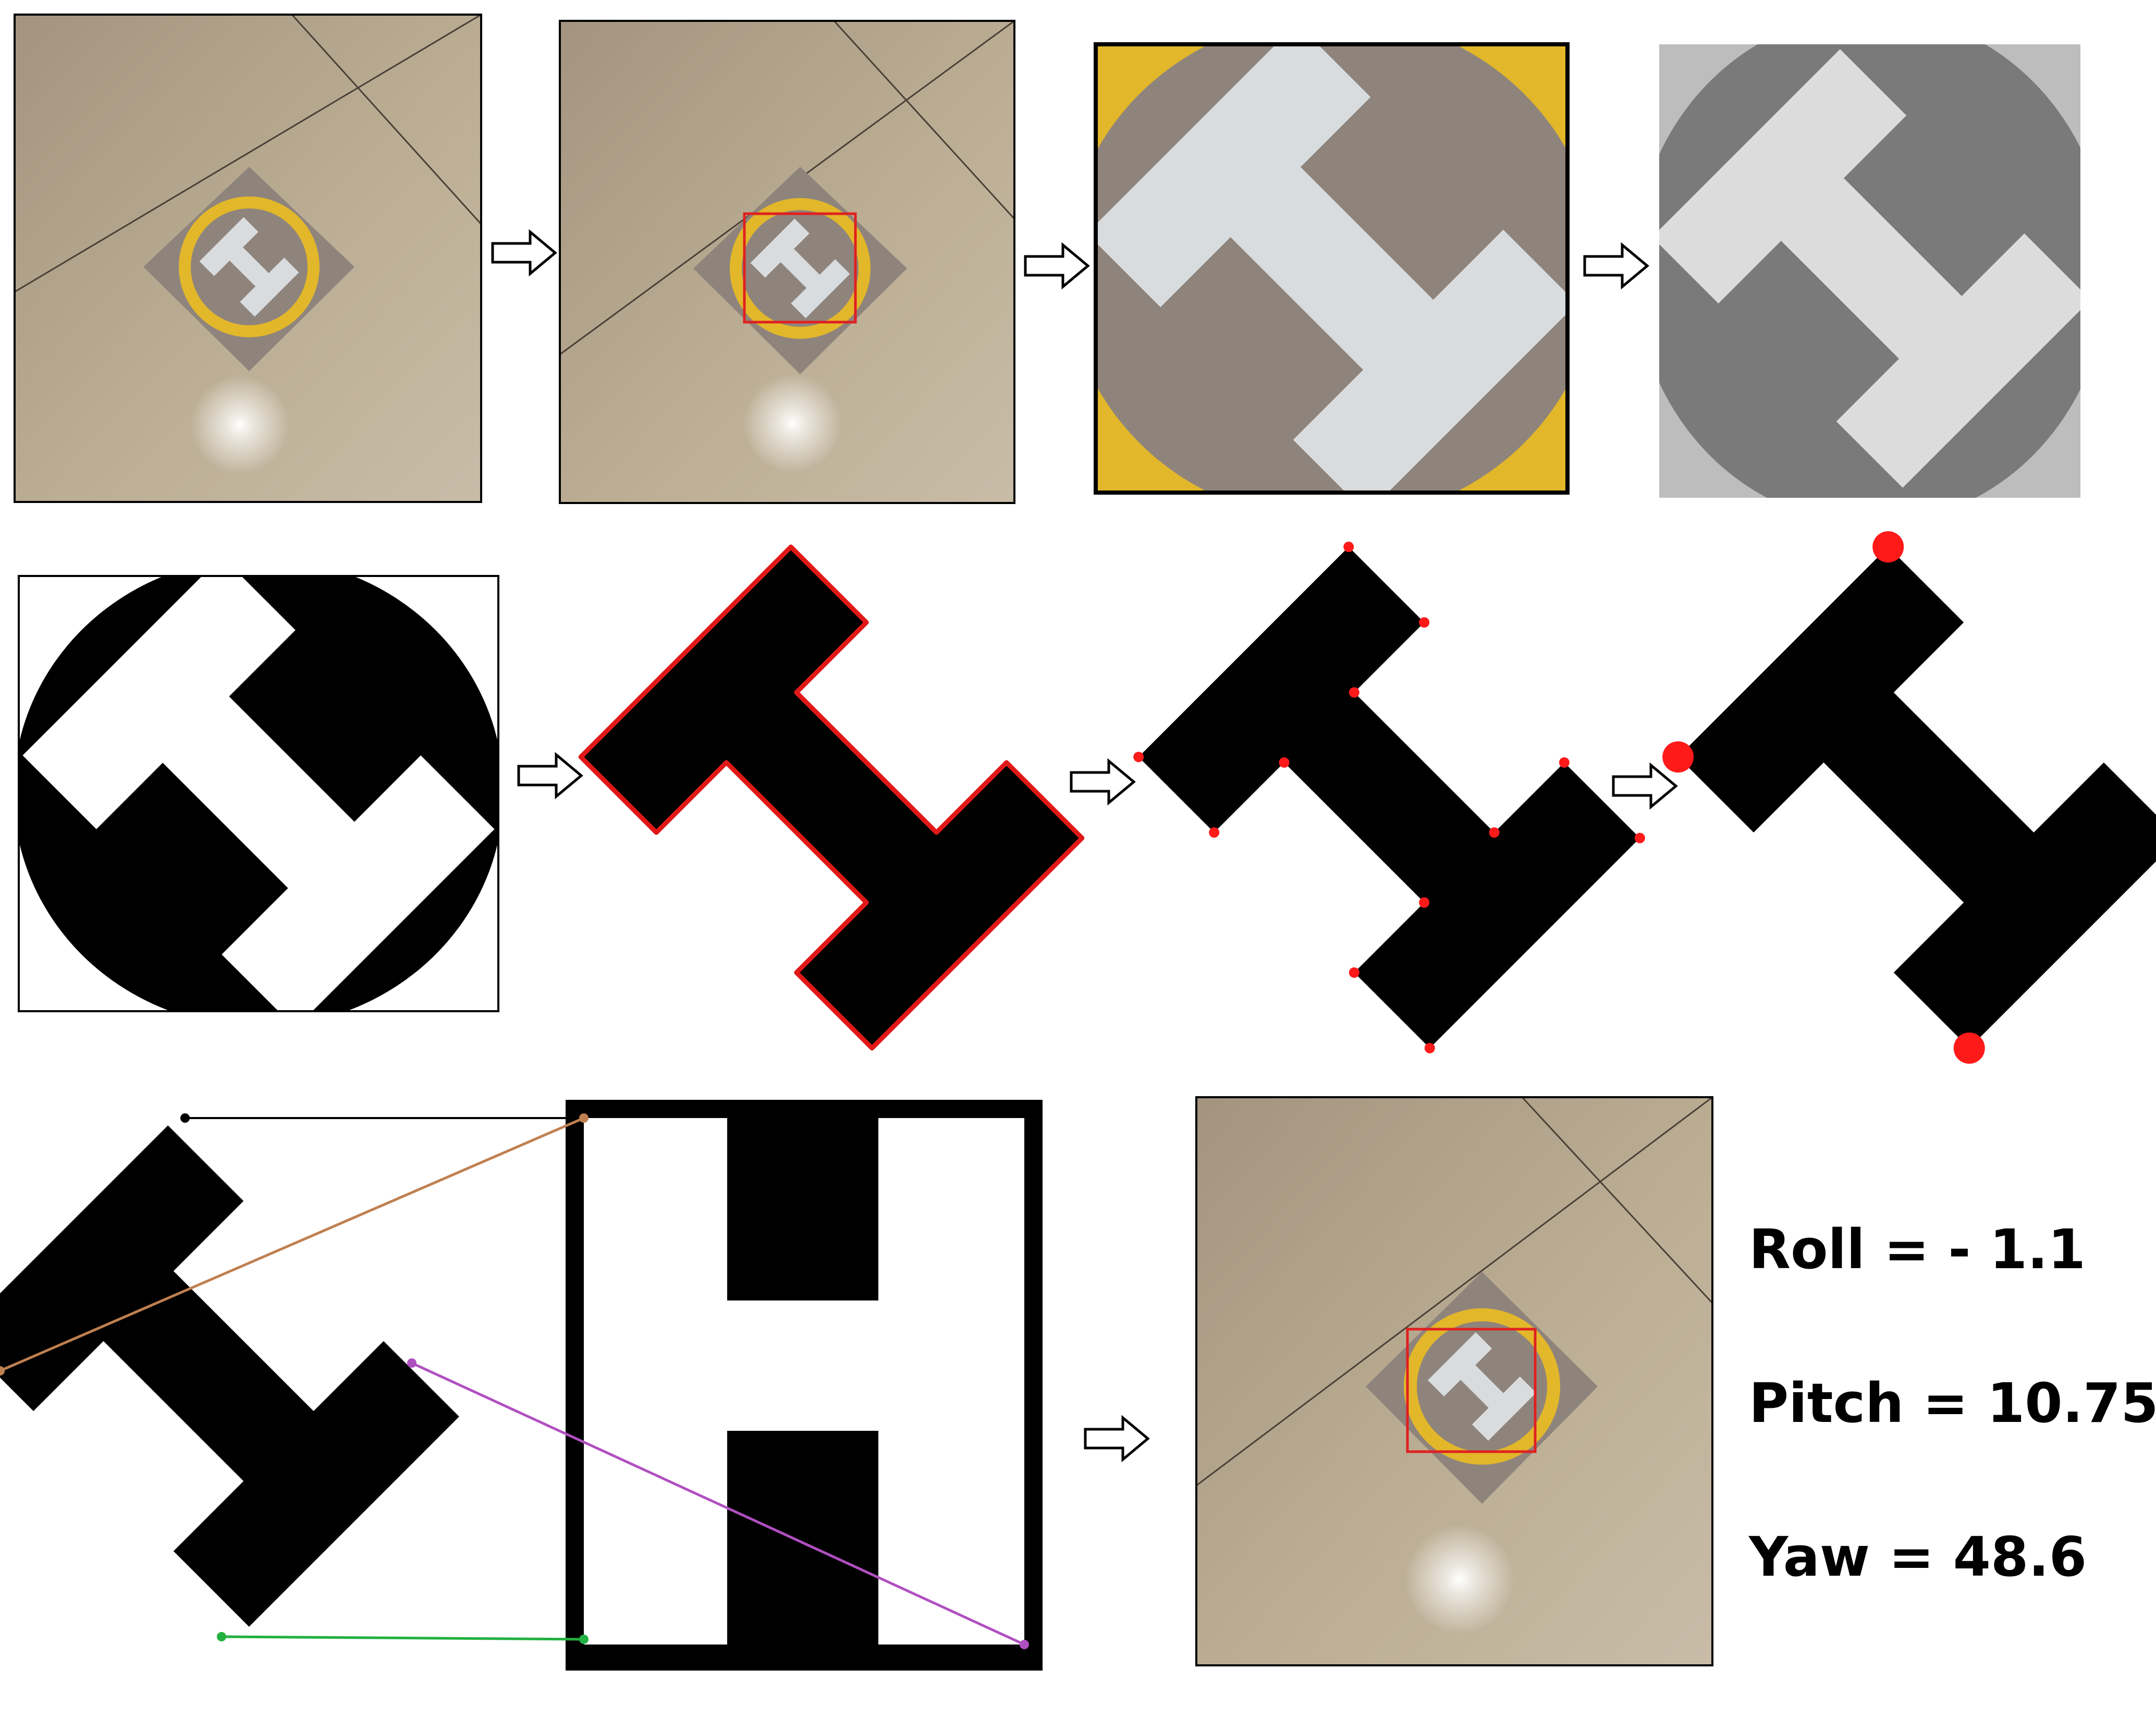  Describe the element at coordinates (1332, 268) in the screenshot. I see `cropped-roi-panel` at that location.